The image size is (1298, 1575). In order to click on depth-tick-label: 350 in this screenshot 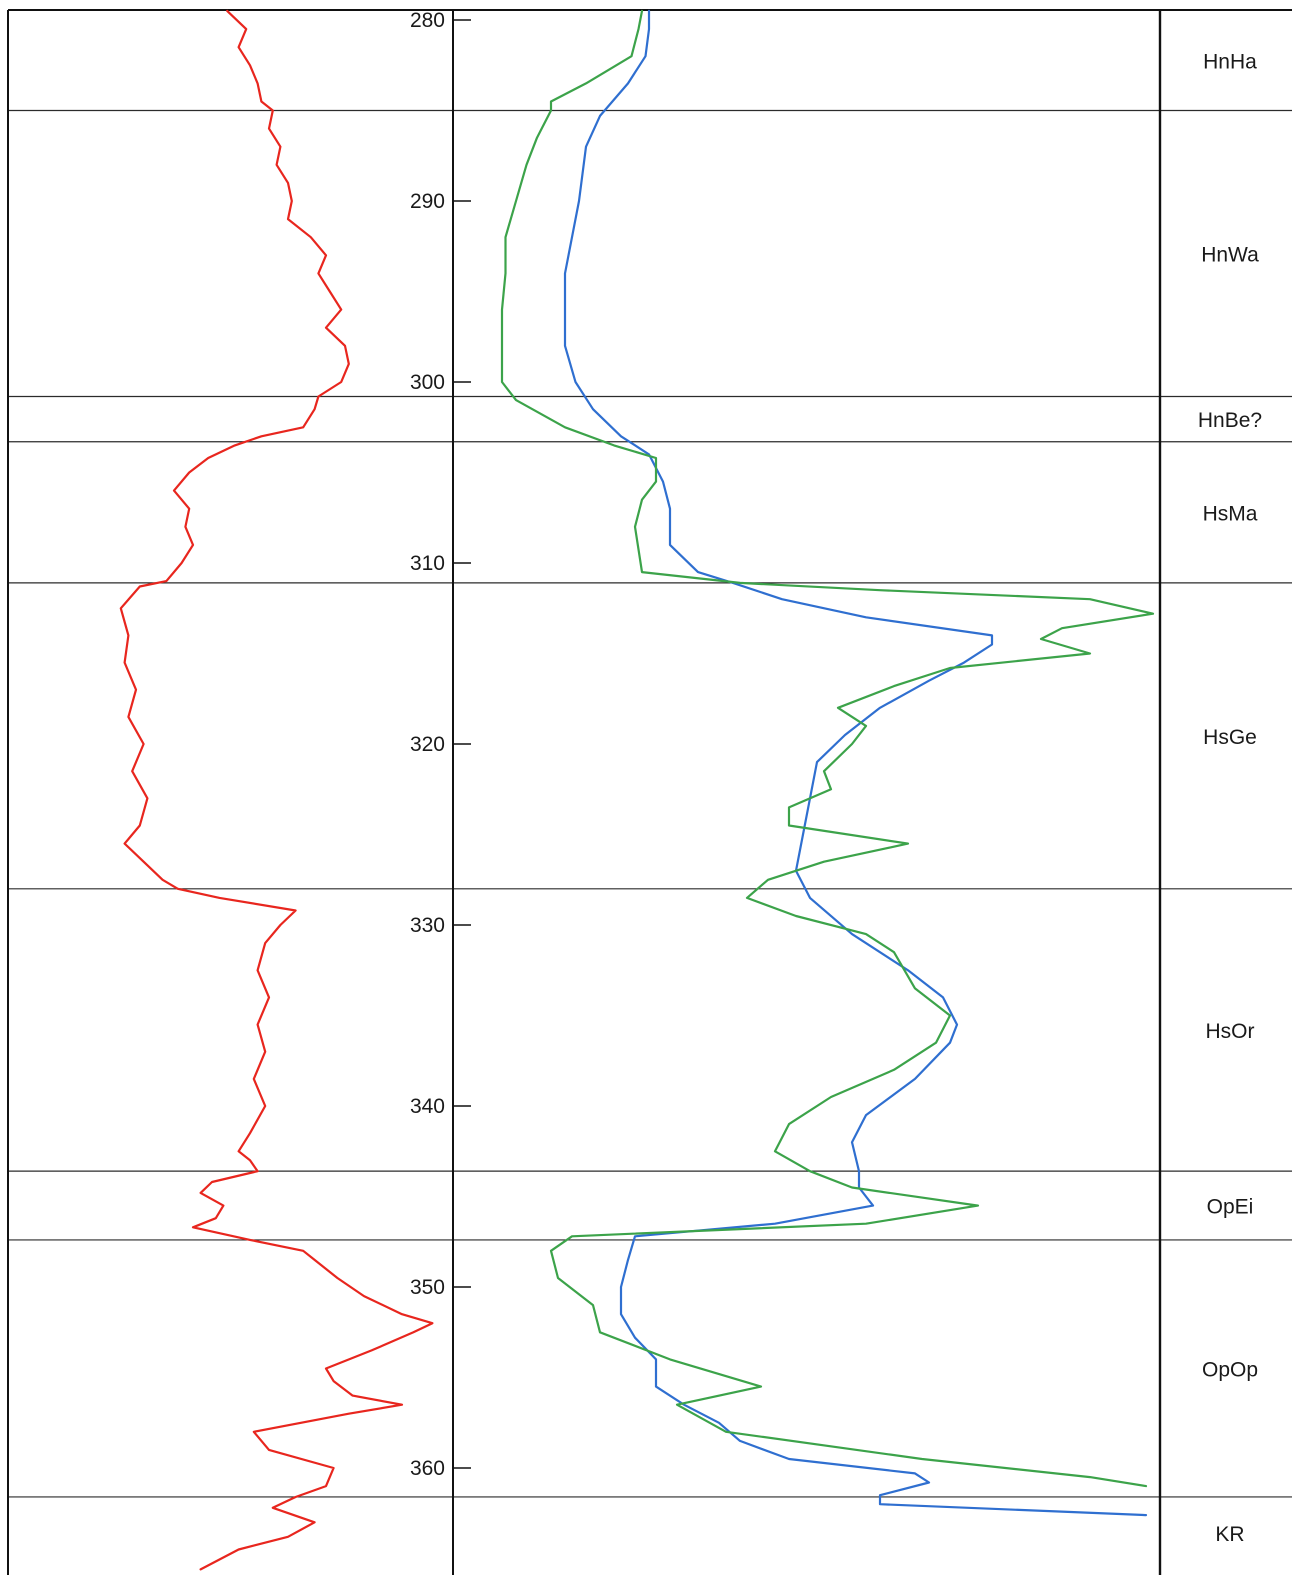, I will do `click(427, 1287)`.